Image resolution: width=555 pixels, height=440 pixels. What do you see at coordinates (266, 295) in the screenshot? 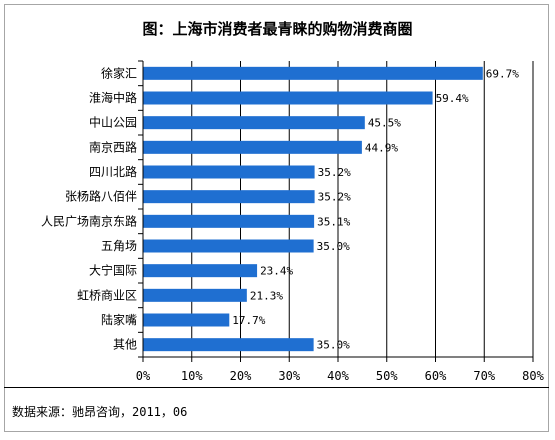
I see `value-label: 21.3%` at bounding box center [266, 295].